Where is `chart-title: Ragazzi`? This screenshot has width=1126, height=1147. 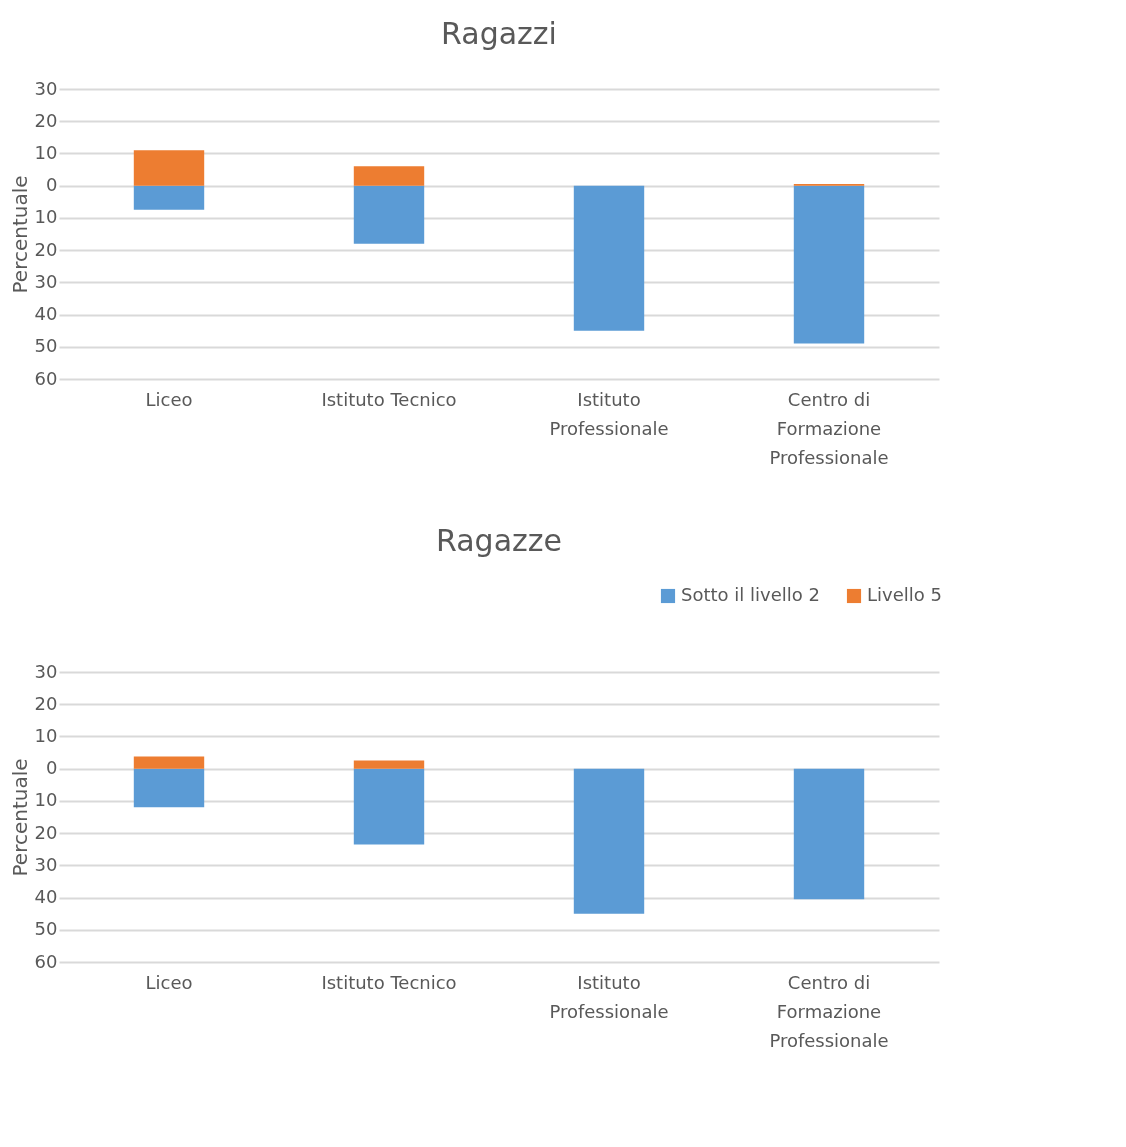
chart-title: Ragazzi is located at coordinates (499, 33).